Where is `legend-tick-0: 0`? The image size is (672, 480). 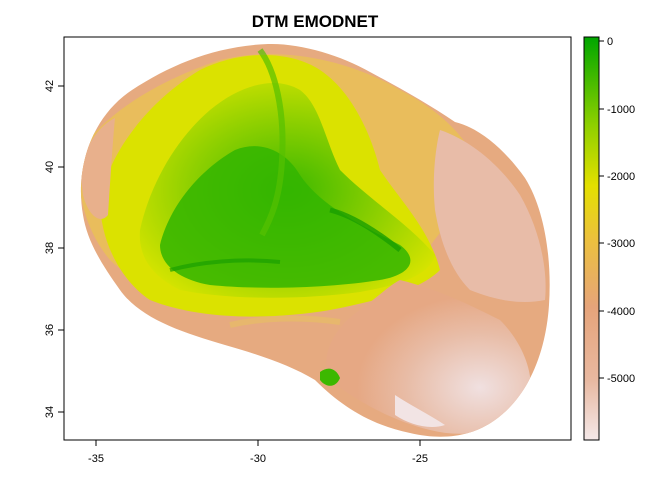 legend-tick-0: 0 is located at coordinates (606, 42).